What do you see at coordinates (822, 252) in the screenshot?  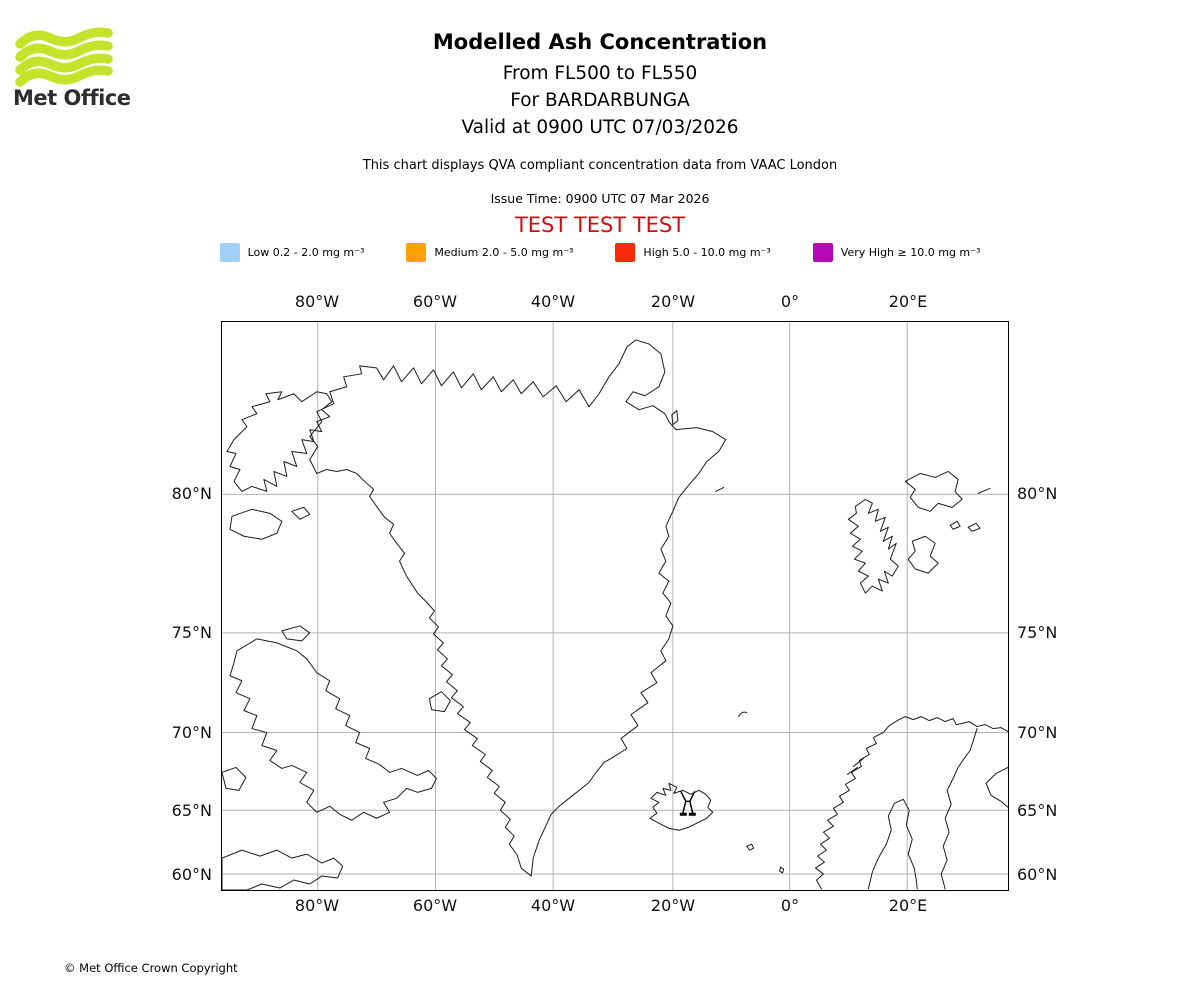 I see `very-high-swatch` at bounding box center [822, 252].